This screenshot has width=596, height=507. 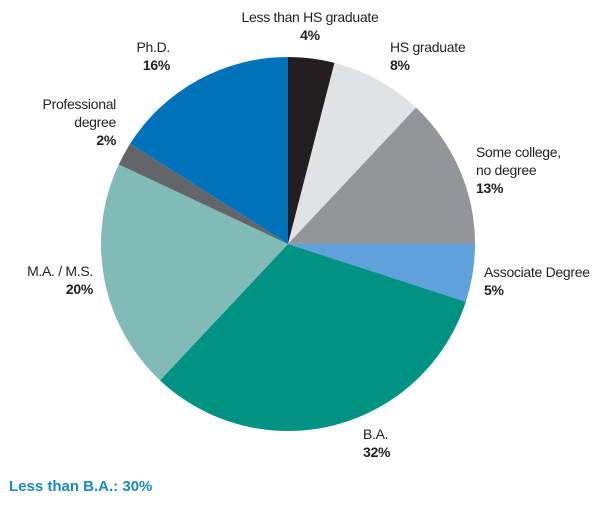 I want to click on slice-label: Some college, no degree 13%, so click(x=526, y=170).